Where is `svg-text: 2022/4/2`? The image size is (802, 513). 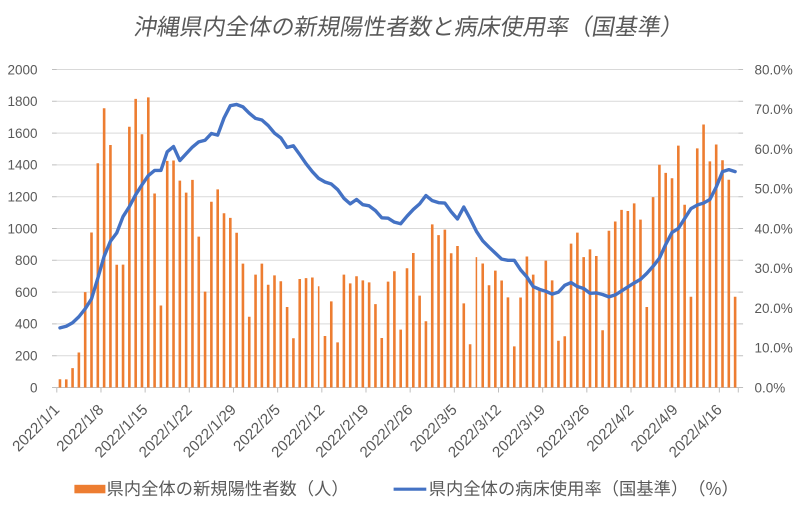
svg-text: 2022/4/2 is located at coordinates (611, 428).